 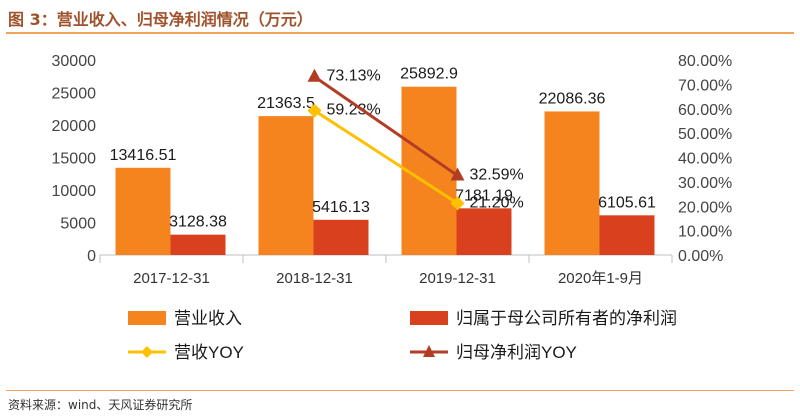 What do you see at coordinates (100, 405) in the screenshot?
I see `source-note: 资料来源：wind、天风证券研究所` at bounding box center [100, 405].